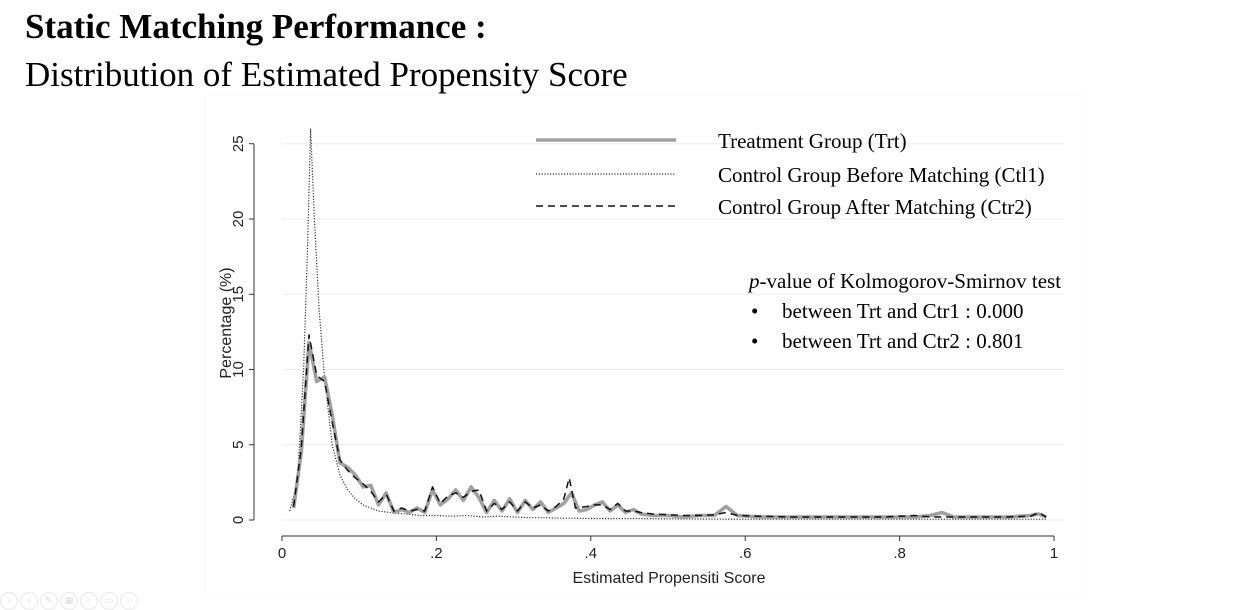 This screenshot has width=1252, height=610. What do you see at coordinates (903, 341) in the screenshot?
I see `ks-result-trt-ctr2: between Trt and Ctr2 : 0.801` at bounding box center [903, 341].